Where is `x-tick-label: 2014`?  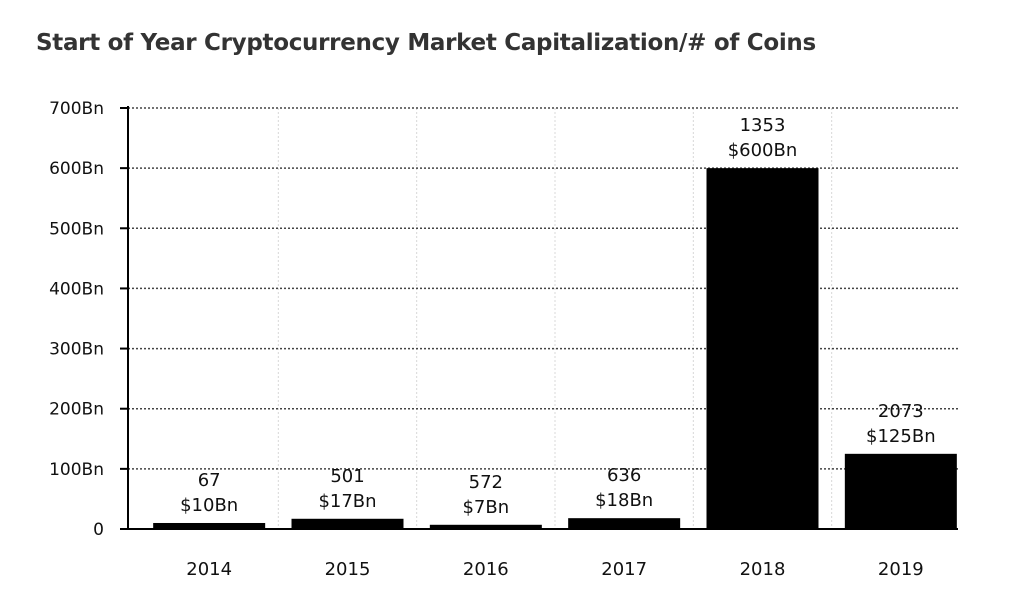
x-tick-label: 2014 is located at coordinates (209, 569).